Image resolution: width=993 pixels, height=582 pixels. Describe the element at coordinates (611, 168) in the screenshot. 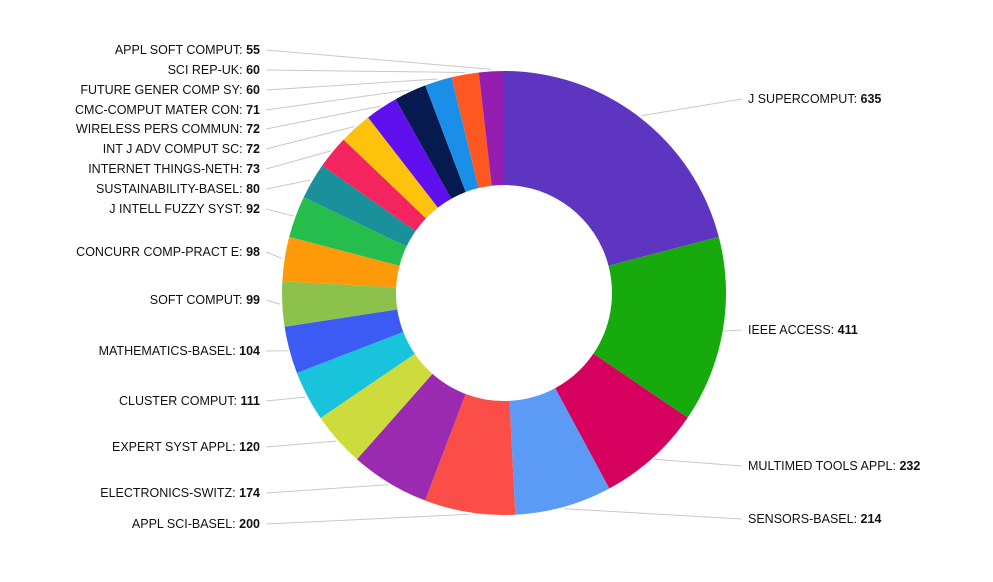

I see `slice-j-supercomput` at that location.